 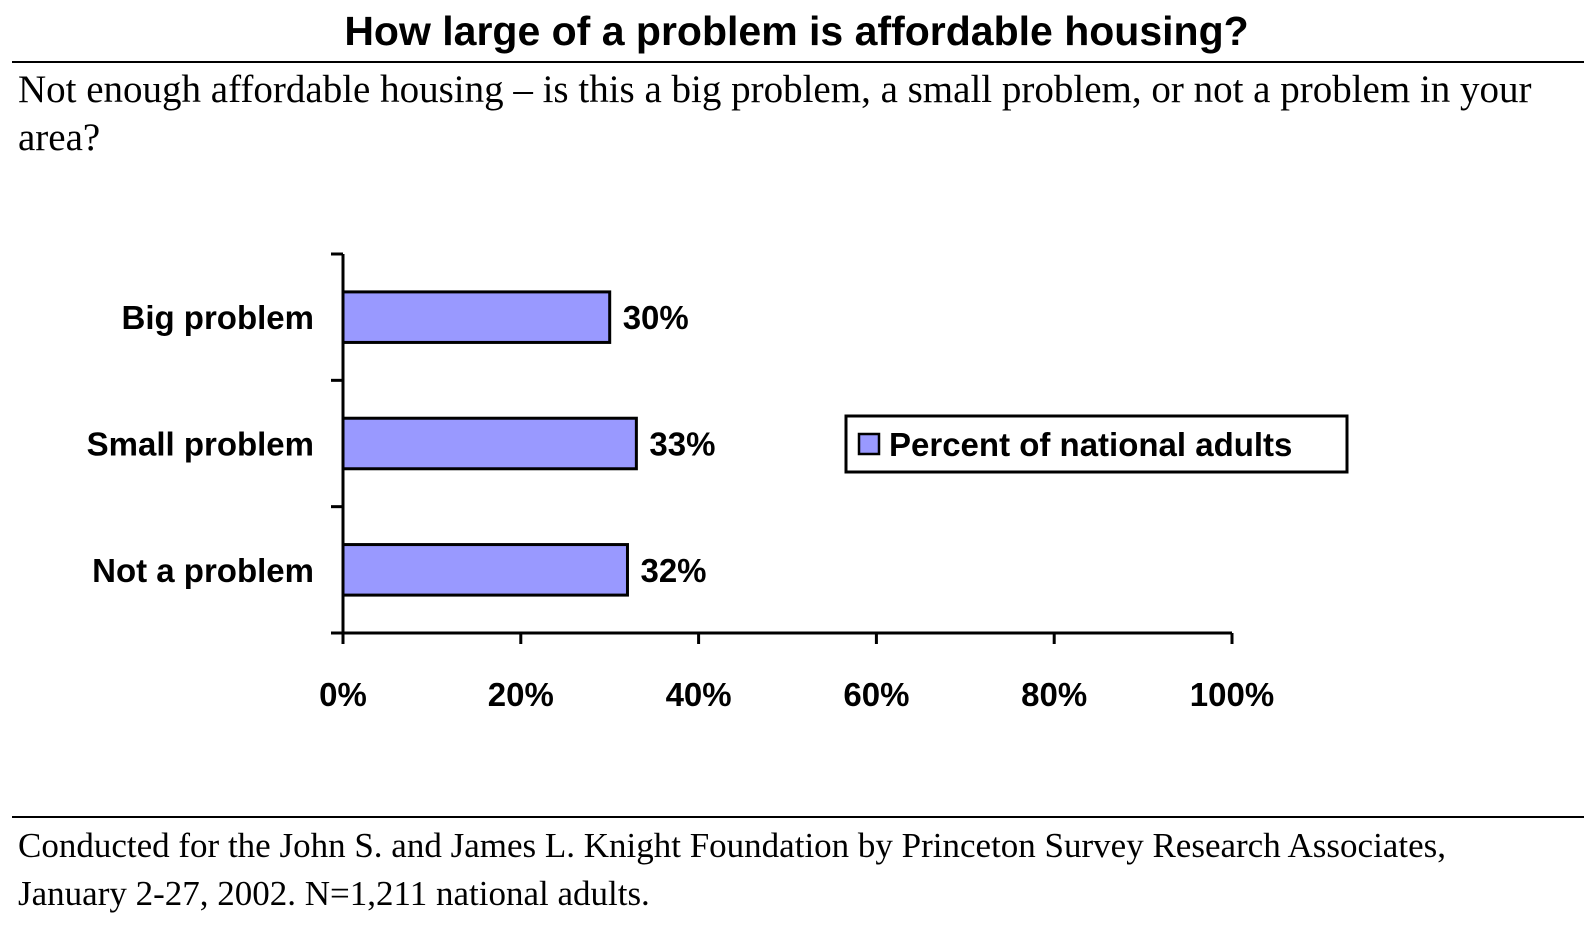 I want to click on data-label: 32%, so click(x=673, y=570).